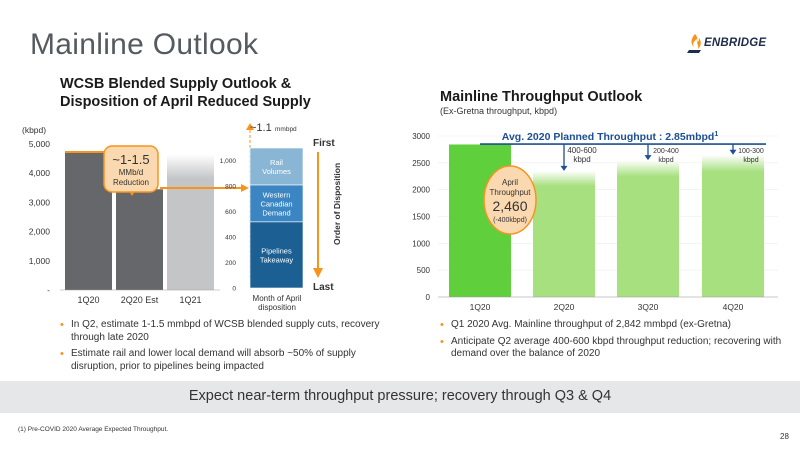 The image size is (800, 450). What do you see at coordinates (666, 151) in the screenshot?
I see `reduction-label-line1: 200-400` at bounding box center [666, 151].